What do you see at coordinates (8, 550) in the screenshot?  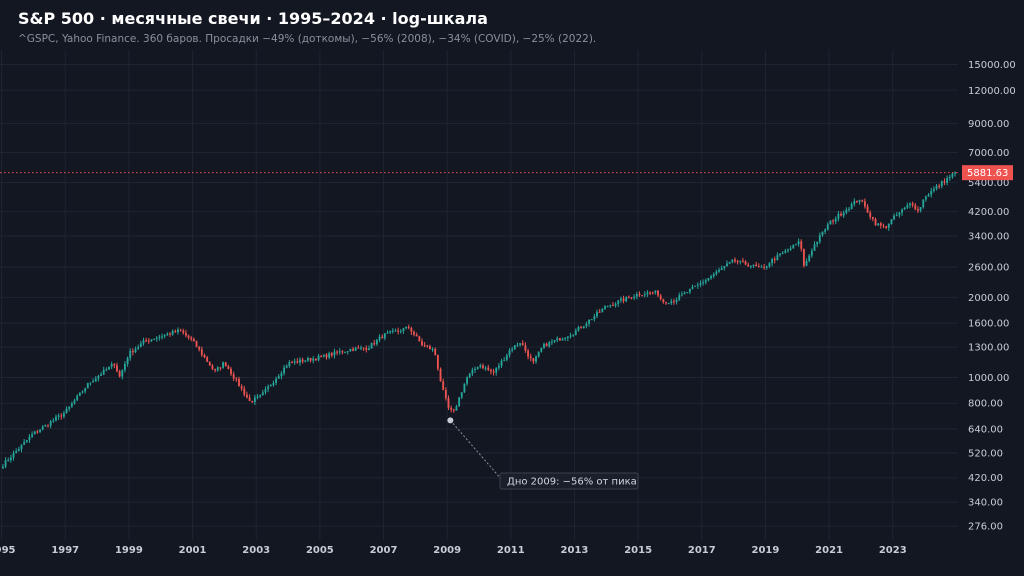 I see `x-tick-label: 1995` at bounding box center [8, 550].